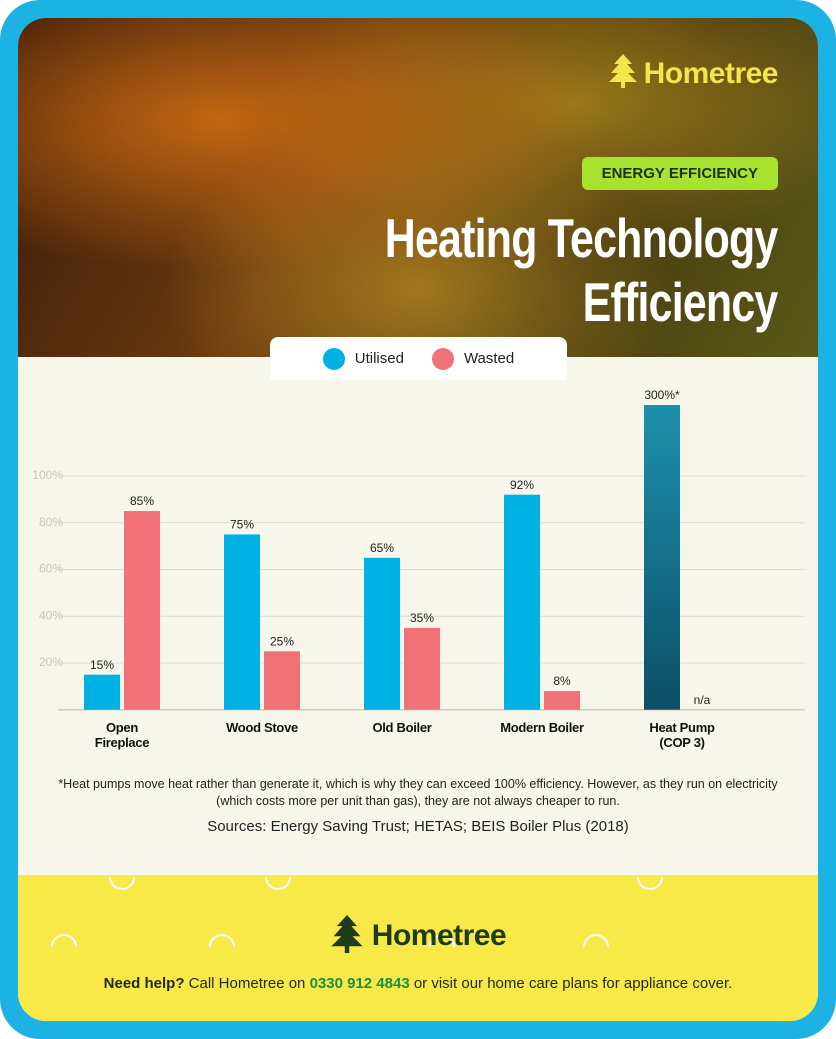 The width and height of the screenshot is (836, 1039). Describe the element at coordinates (51, 522) in the screenshot. I see `y-tick-label: 80%` at that location.